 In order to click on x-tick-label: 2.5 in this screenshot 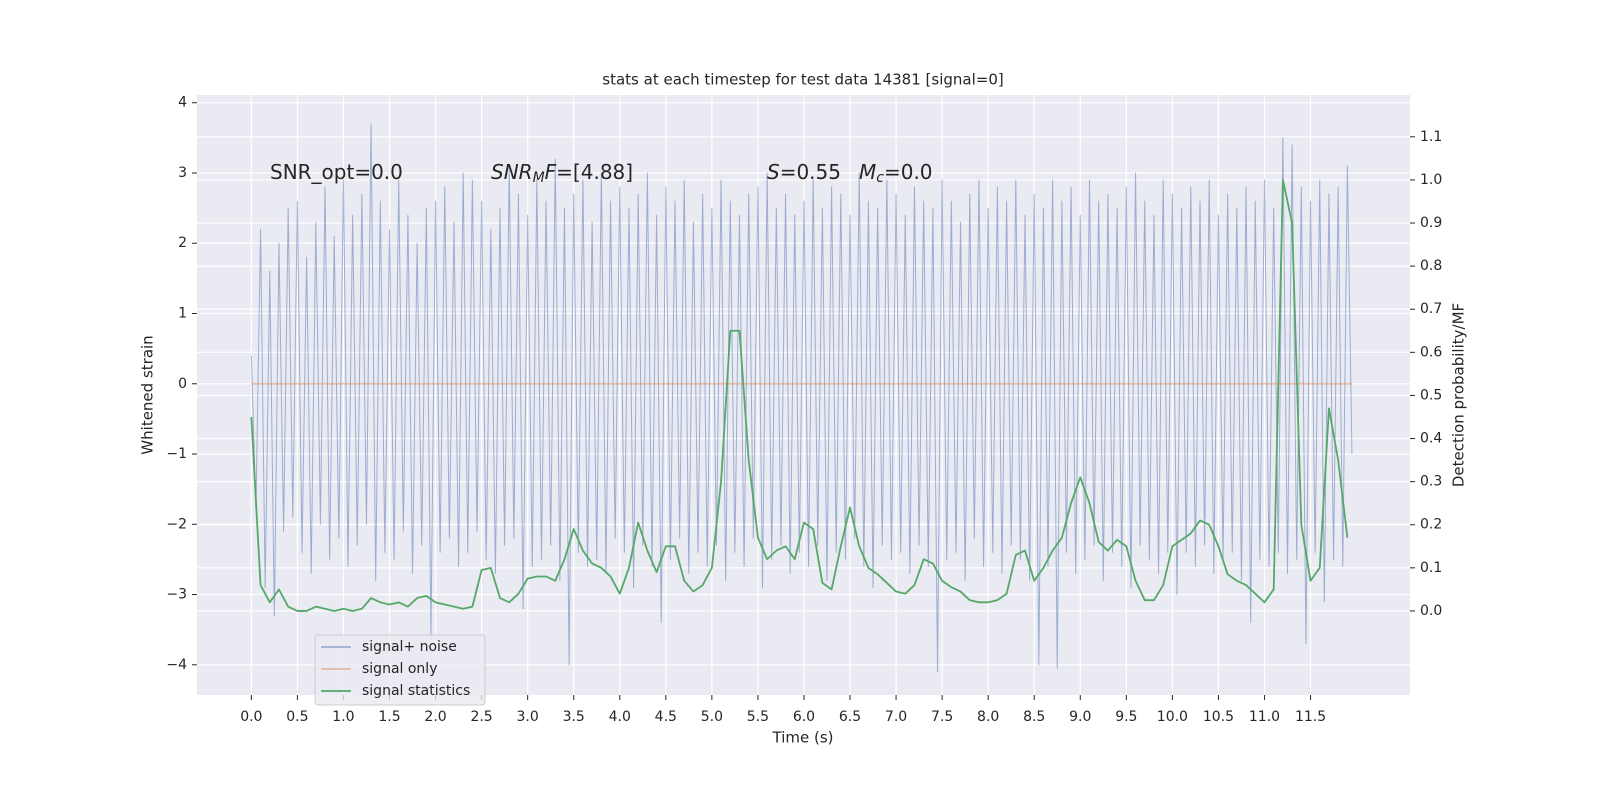, I will do `click(481, 717)`.